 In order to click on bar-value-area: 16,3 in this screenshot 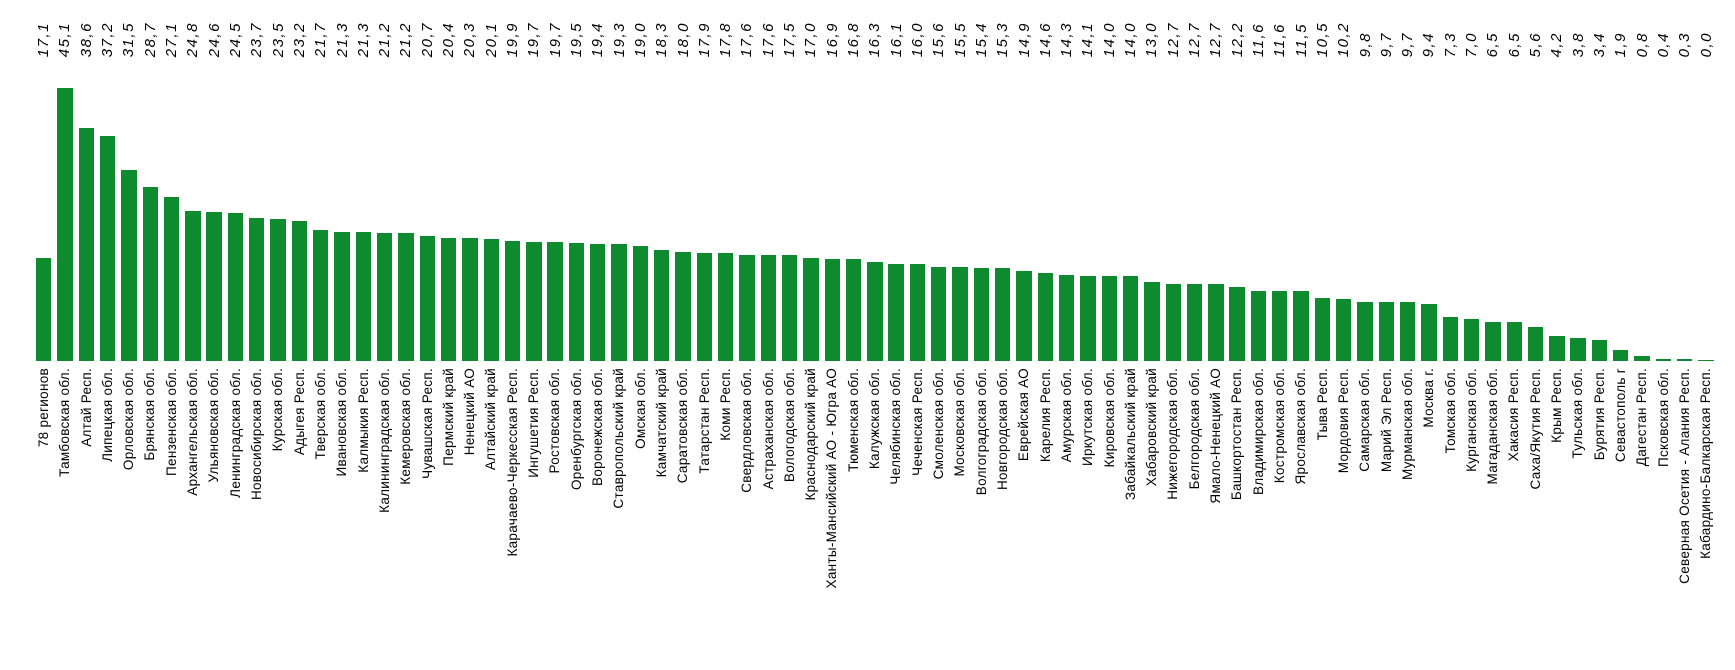, I will do `click(874, 29)`.